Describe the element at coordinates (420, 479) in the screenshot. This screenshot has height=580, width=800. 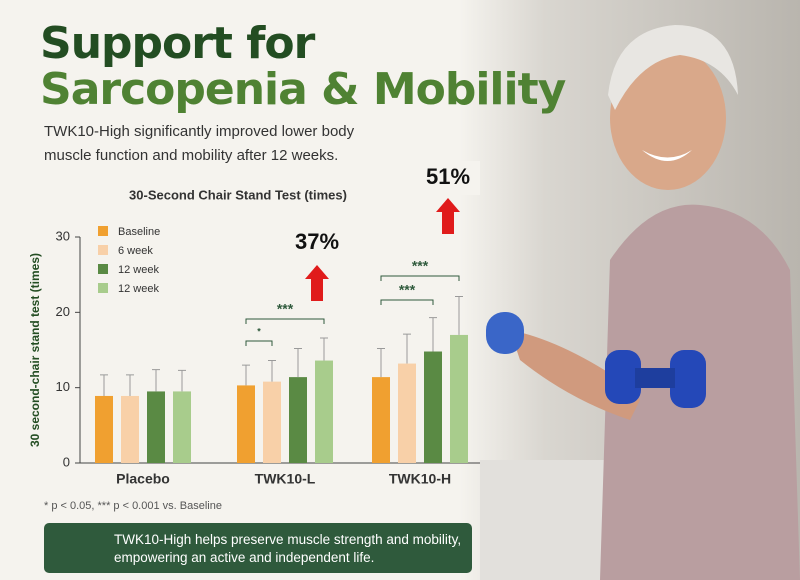
I see `x-tick-label: TWK10-H` at that location.